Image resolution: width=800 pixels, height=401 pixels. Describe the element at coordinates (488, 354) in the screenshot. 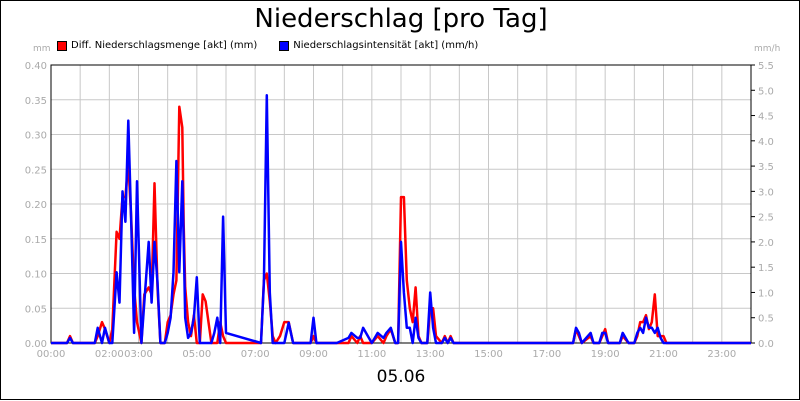

I see `x-tick-label: 15:00` at that location.